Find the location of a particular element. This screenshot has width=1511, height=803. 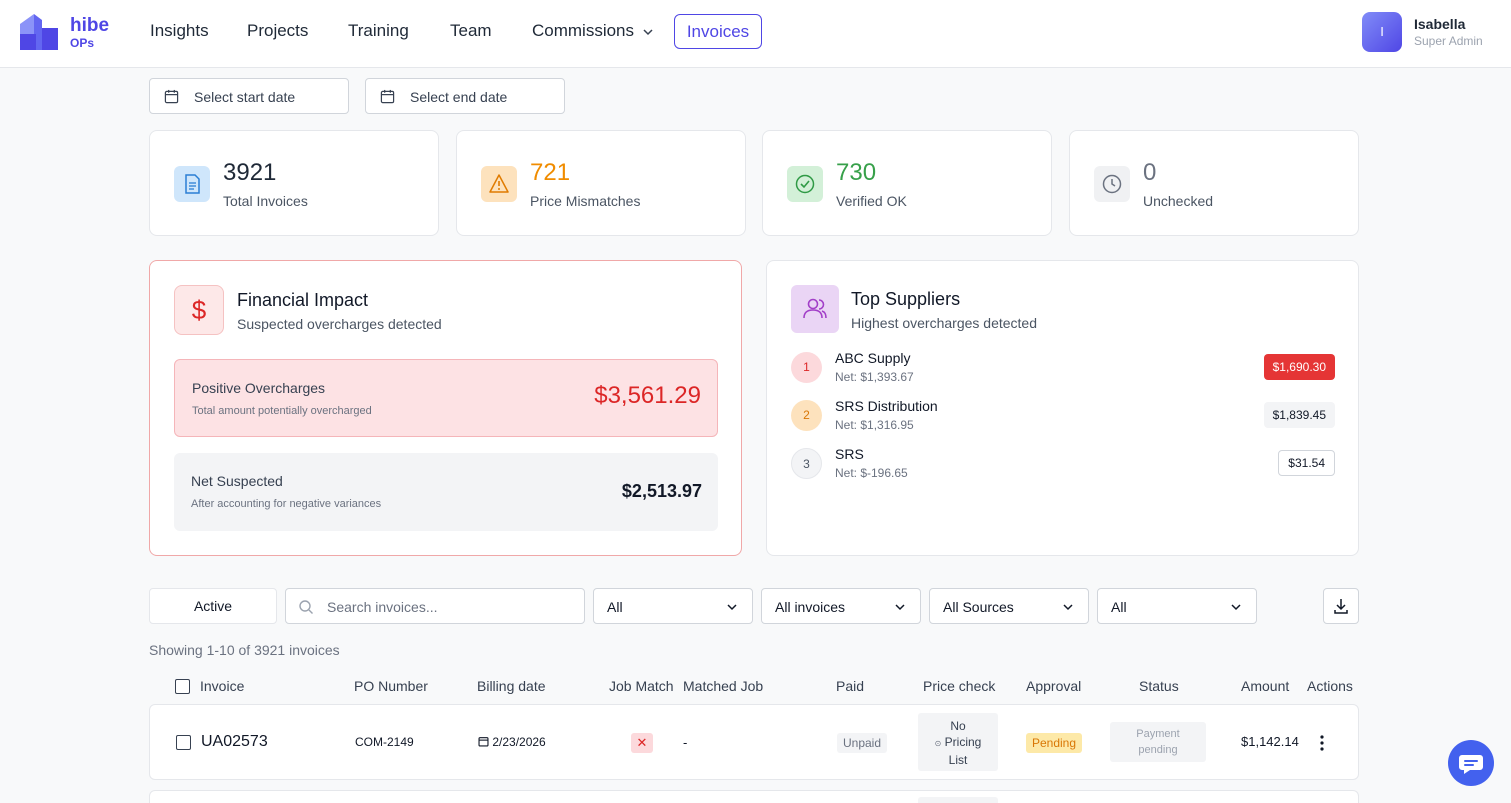

card-title: Top Suppliers is located at coordinates (906, 299).